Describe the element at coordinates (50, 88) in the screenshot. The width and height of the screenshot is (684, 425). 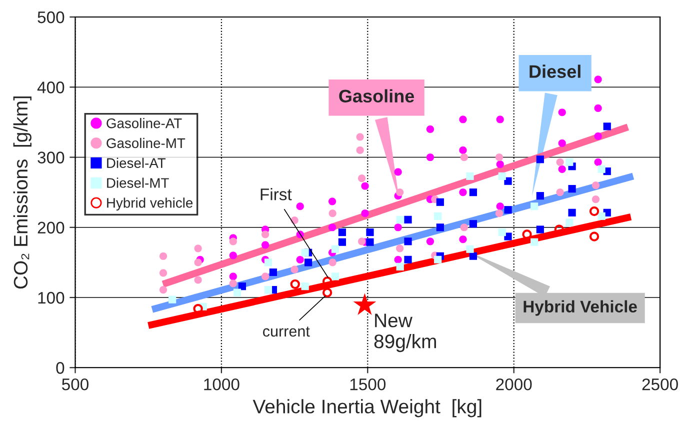
I see `y-tick-label: 400` at that location.